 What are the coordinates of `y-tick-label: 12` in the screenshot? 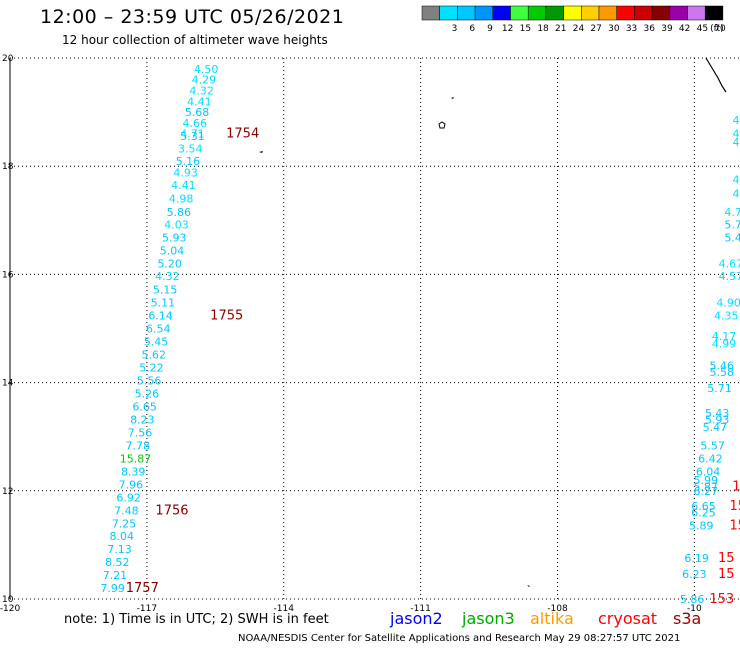 It's located at (7, 492).